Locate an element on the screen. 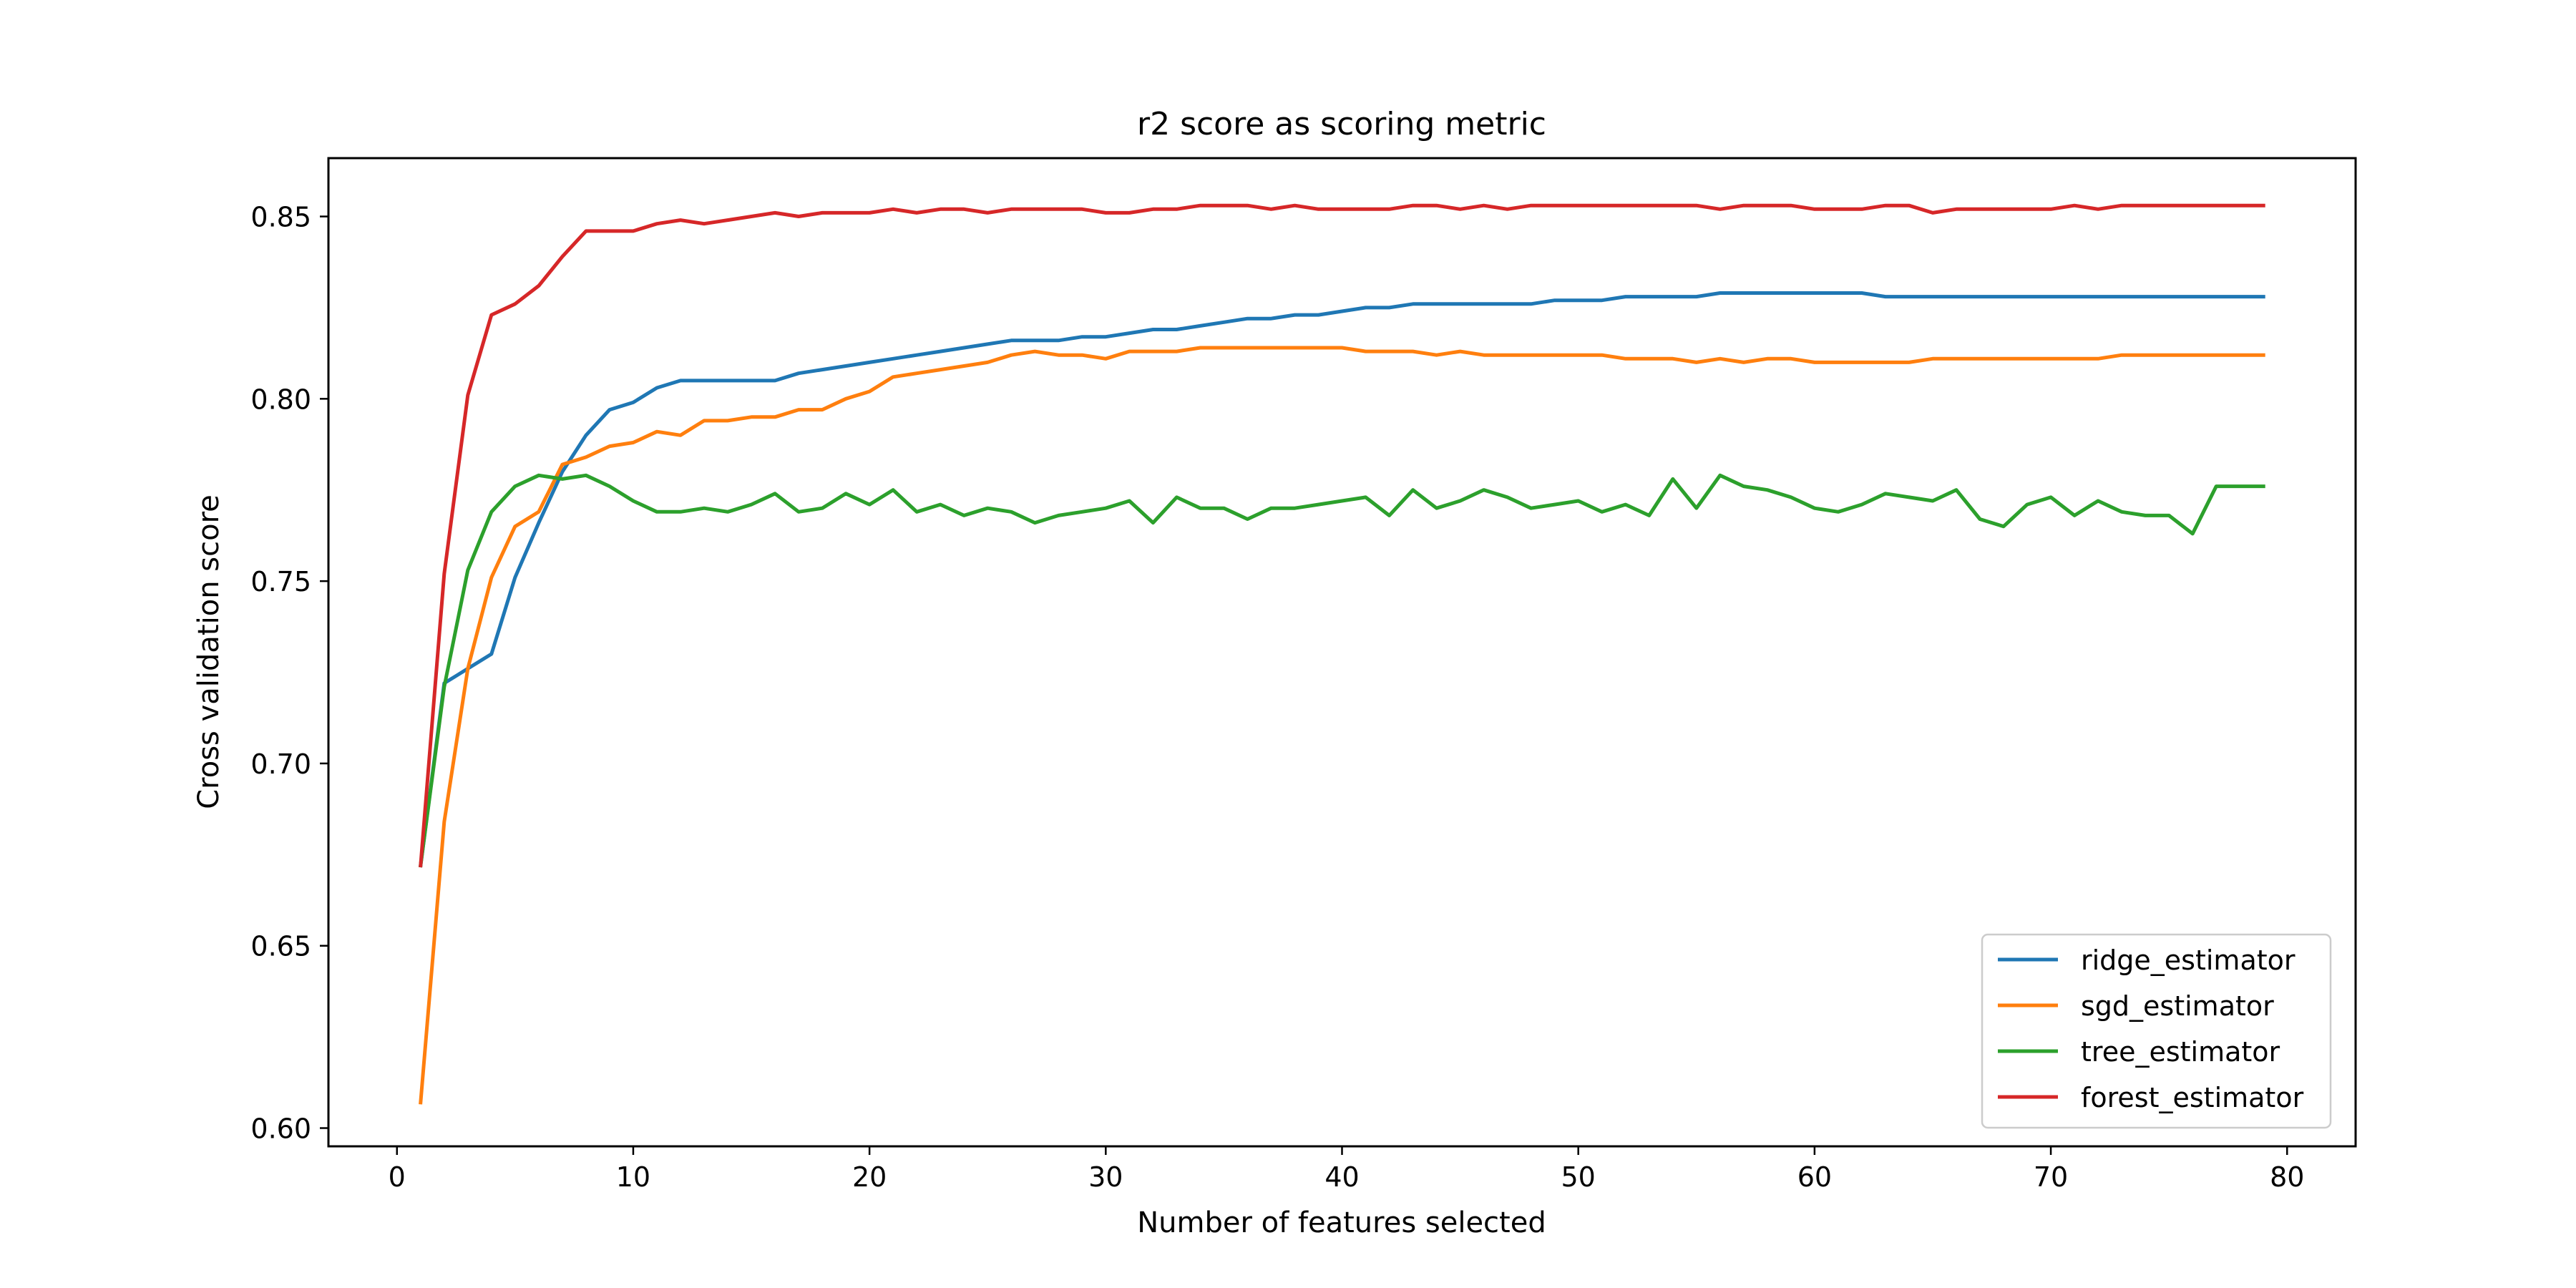 The width and height of the screenshot is (2576, 1288). x-tick-label: 40 is located at coordinates (1341, 1177).